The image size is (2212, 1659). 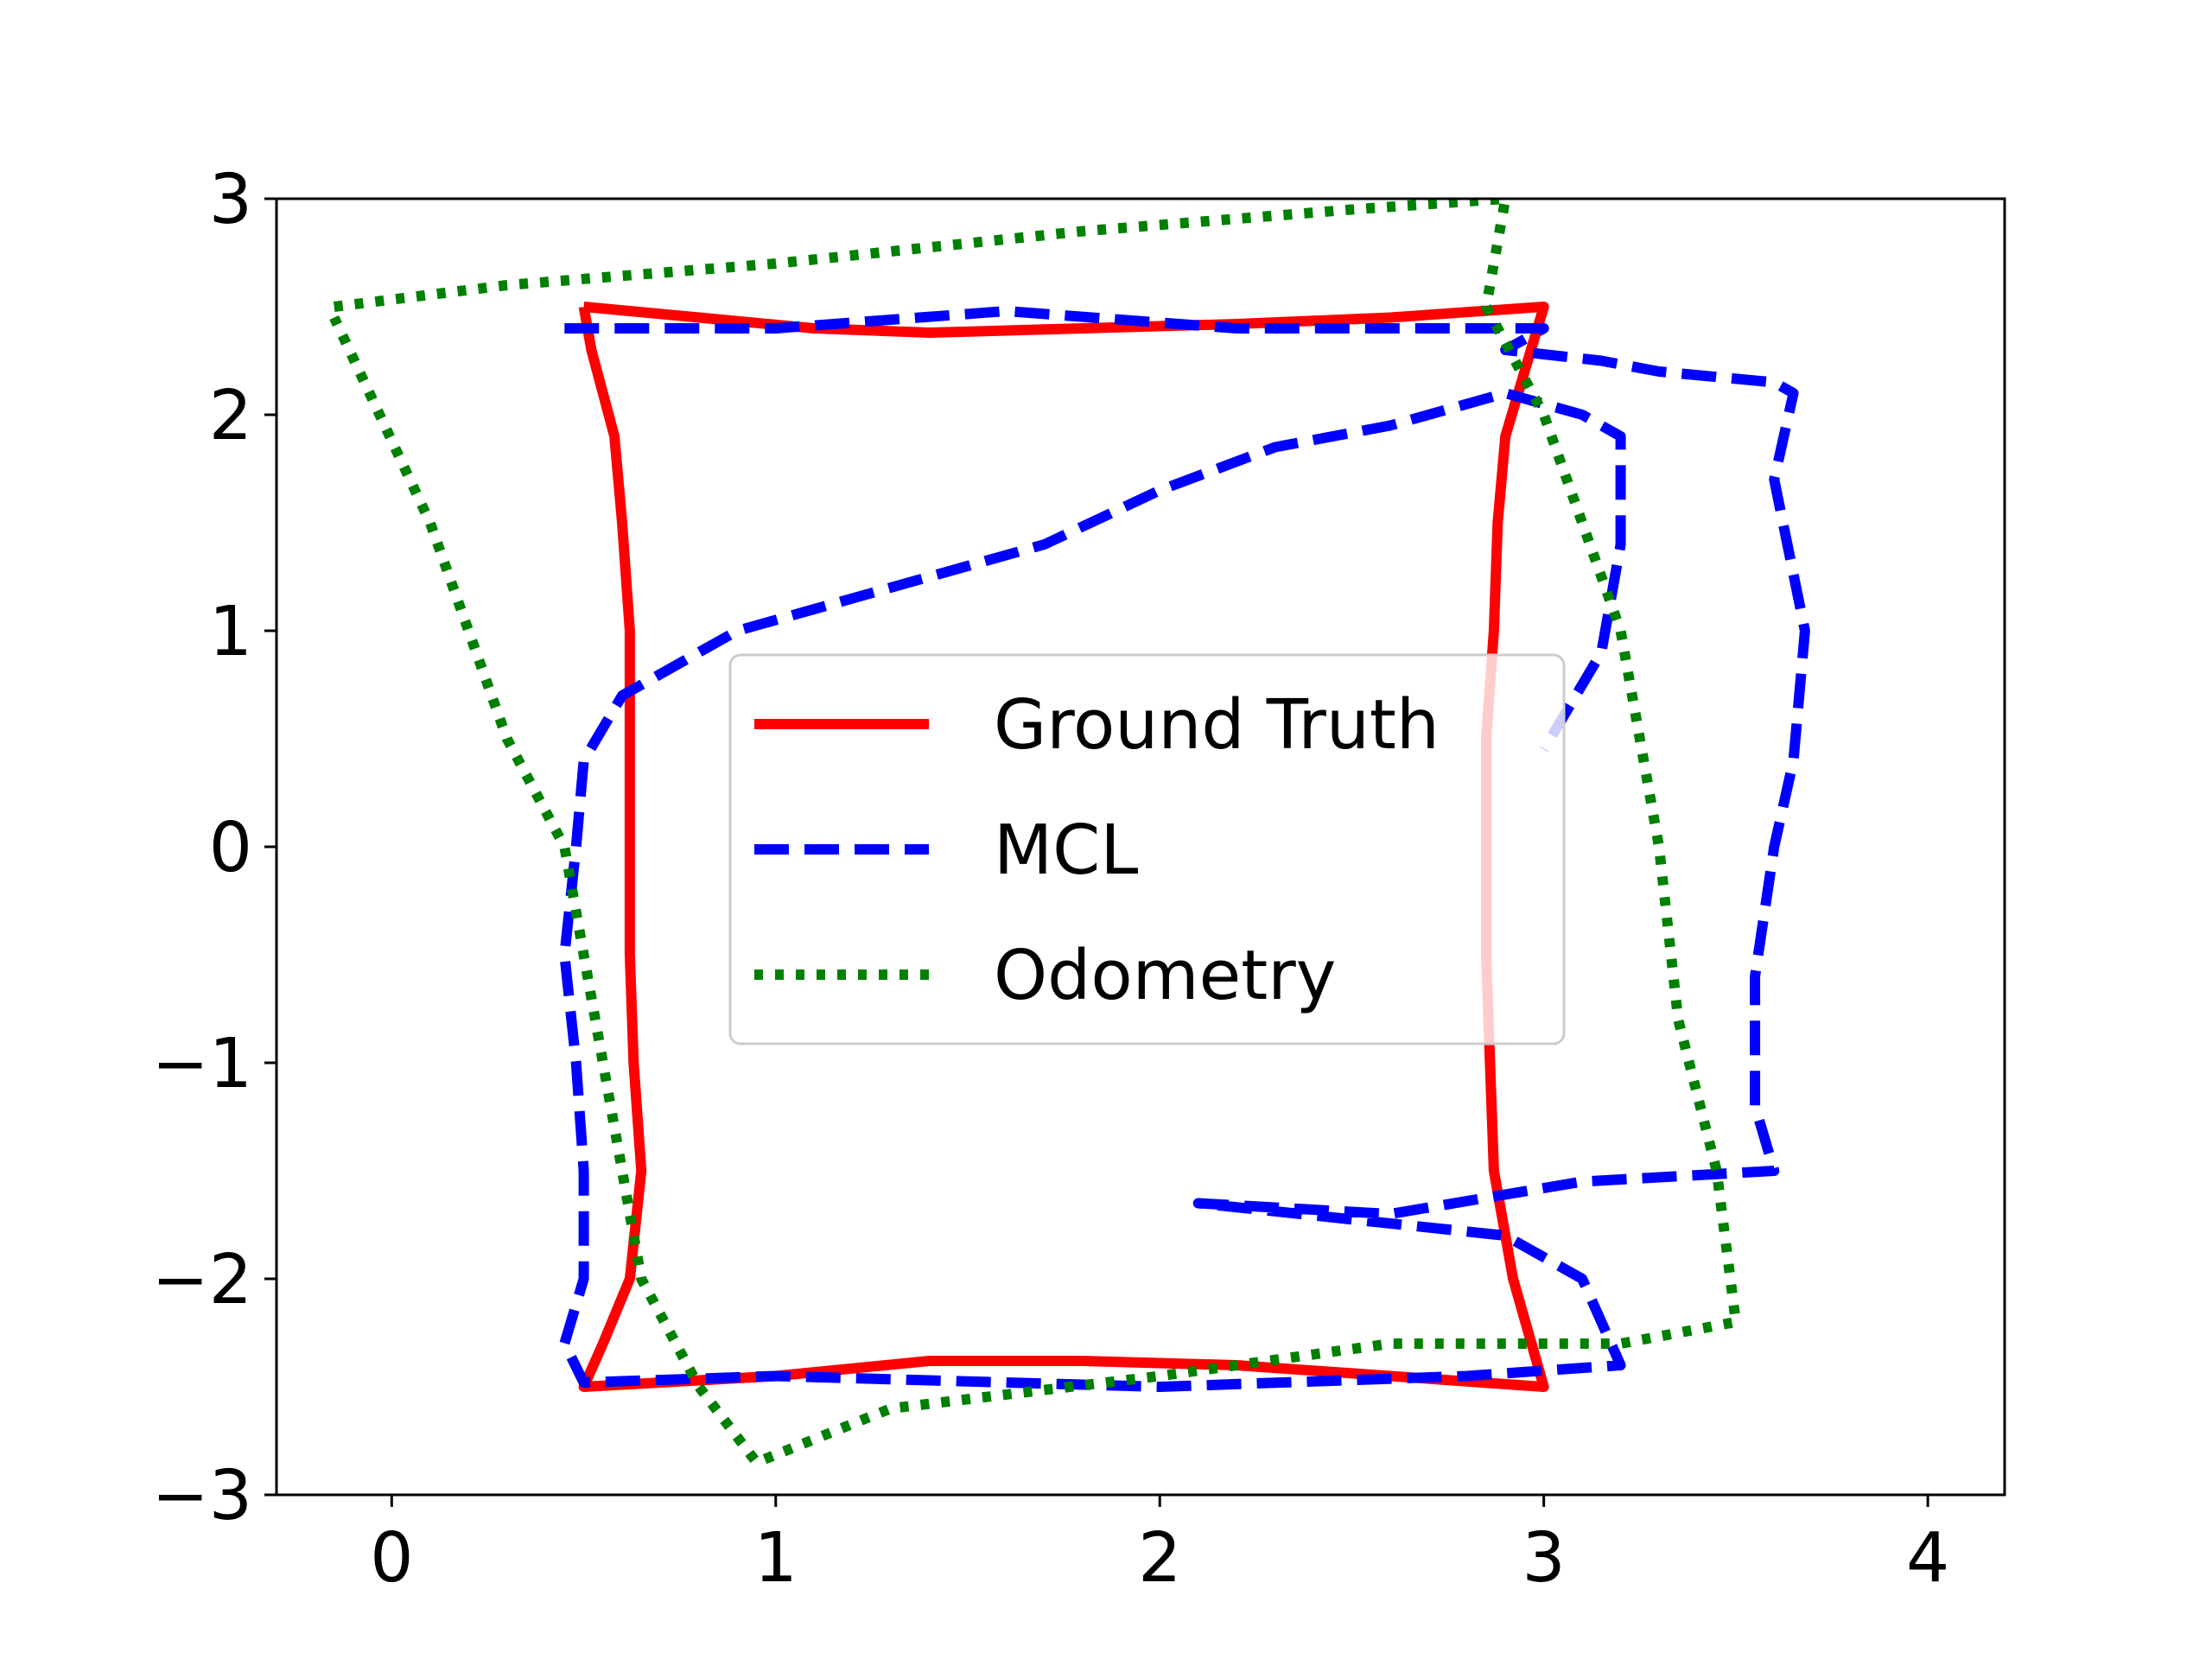 I want to click on y-tick-label: 2, so click(x=231, y=415).